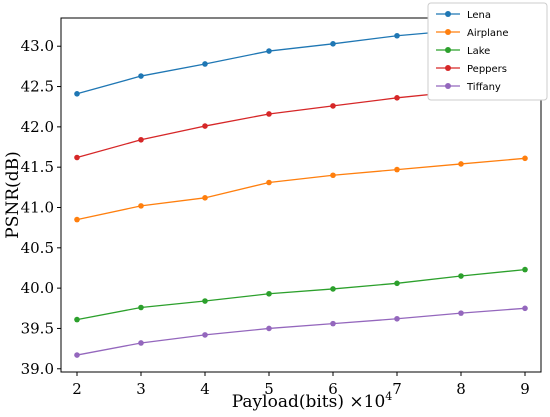 The height and width of the screenshot is (417, 550). What do you see at coordinates (487, 69) in the screenshot?
I see `legend-label-peppers: Peppers` at bounding box center [487, 69].